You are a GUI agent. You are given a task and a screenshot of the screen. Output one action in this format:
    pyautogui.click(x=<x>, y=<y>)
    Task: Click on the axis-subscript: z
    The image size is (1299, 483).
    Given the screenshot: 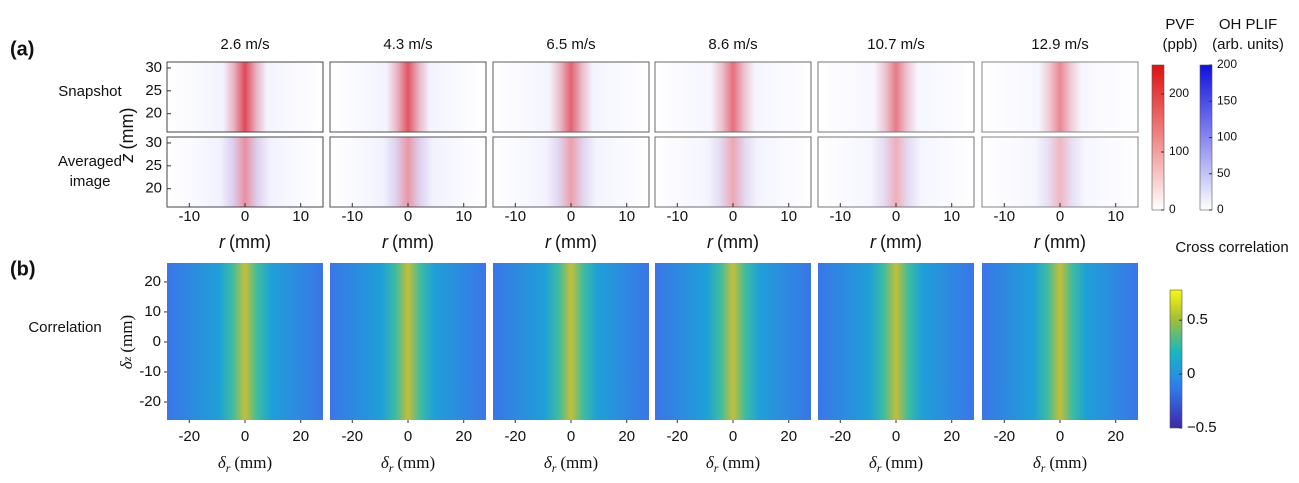 What is the action you would take?
    pyautogui.click(x=127, y=359)
    